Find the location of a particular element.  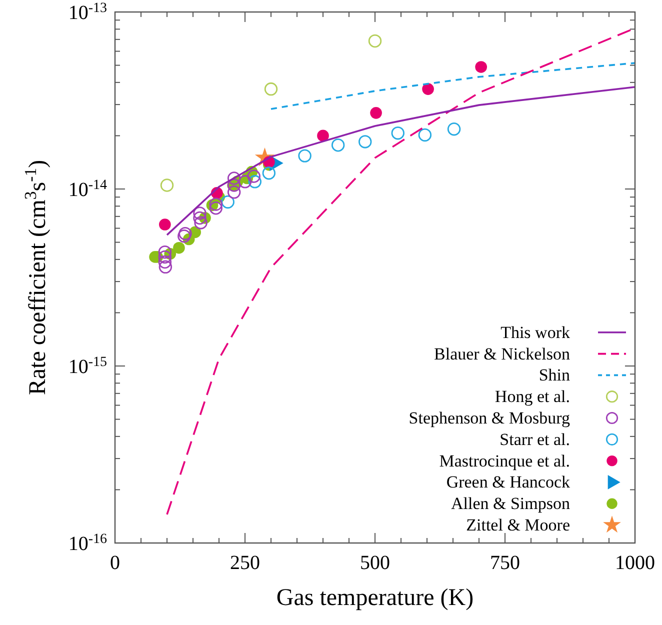

legend-label: Allen & Simpson is located at coordinates (510, 504).